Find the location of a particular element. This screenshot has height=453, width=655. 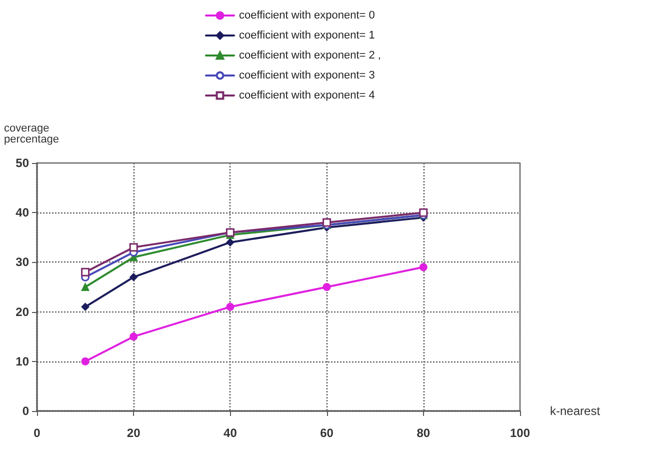

y-tick-label: 0 is located at coordinates (26, 411).